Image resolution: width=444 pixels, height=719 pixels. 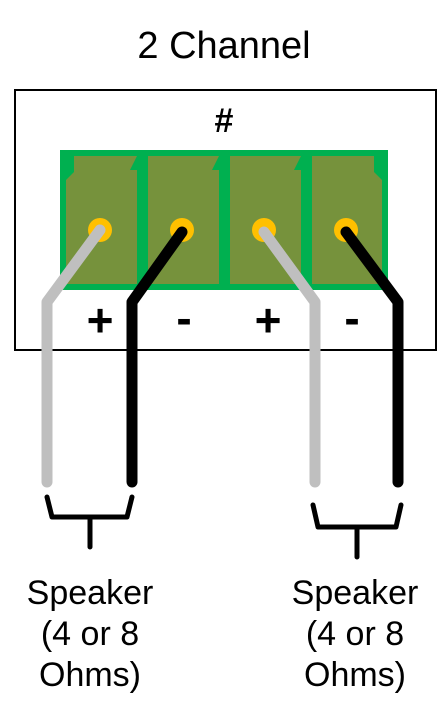 I want to click on speaker1-label-line1: Speaker, so click(x=90, y=593).